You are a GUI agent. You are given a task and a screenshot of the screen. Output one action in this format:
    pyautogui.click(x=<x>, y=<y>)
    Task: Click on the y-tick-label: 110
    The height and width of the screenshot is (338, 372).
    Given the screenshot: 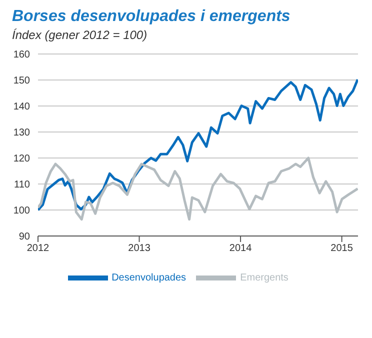 What is the action you would take?
    pyautogui.click(x=22, y=185)
    